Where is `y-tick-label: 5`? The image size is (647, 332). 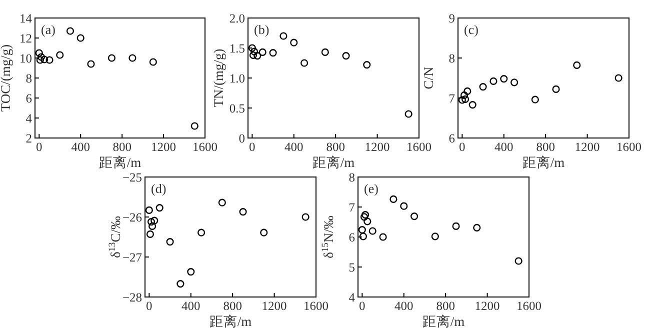
y-tick-label: 5 is located at coordinates (351, 267).